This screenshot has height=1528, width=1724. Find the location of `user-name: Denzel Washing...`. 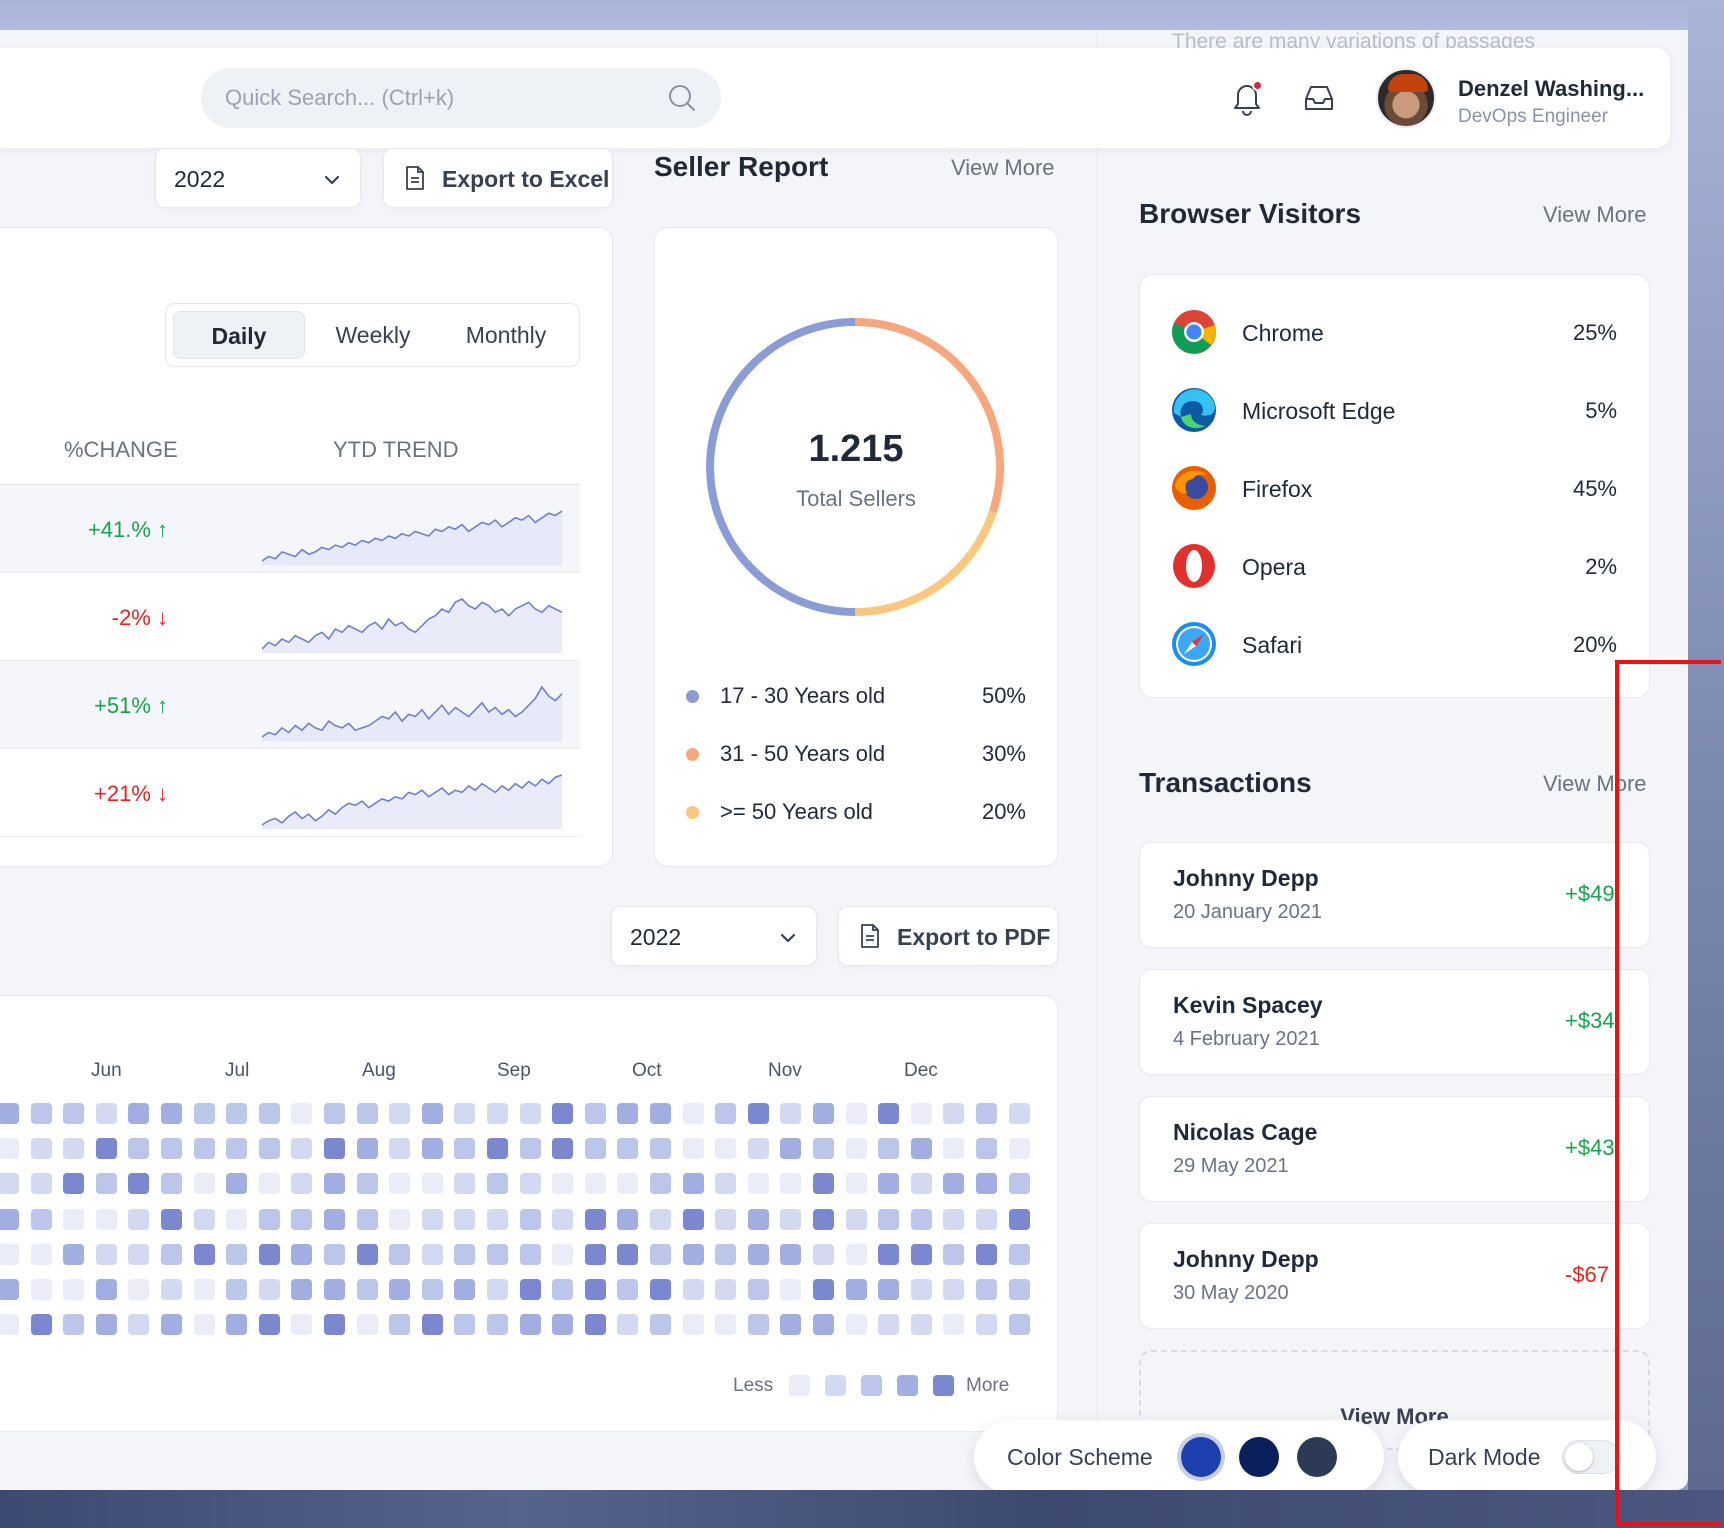

user-name: Denzel Washing... is located at coordinates (1551, 88).